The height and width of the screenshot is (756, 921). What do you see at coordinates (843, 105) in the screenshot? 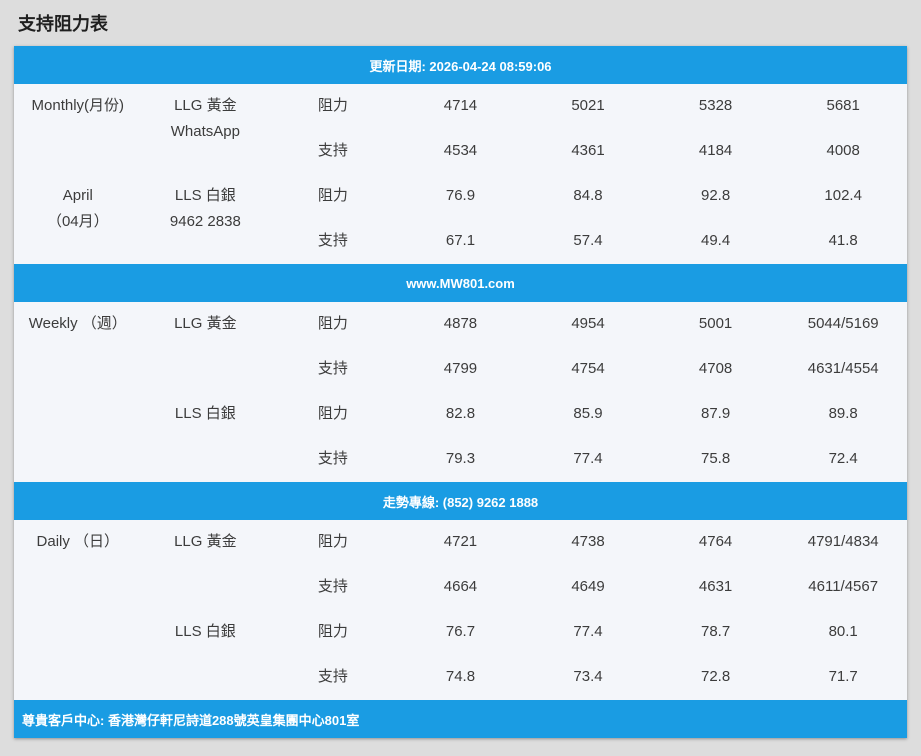
I see `value-cell: 5681` at bounding box center [843, 105].